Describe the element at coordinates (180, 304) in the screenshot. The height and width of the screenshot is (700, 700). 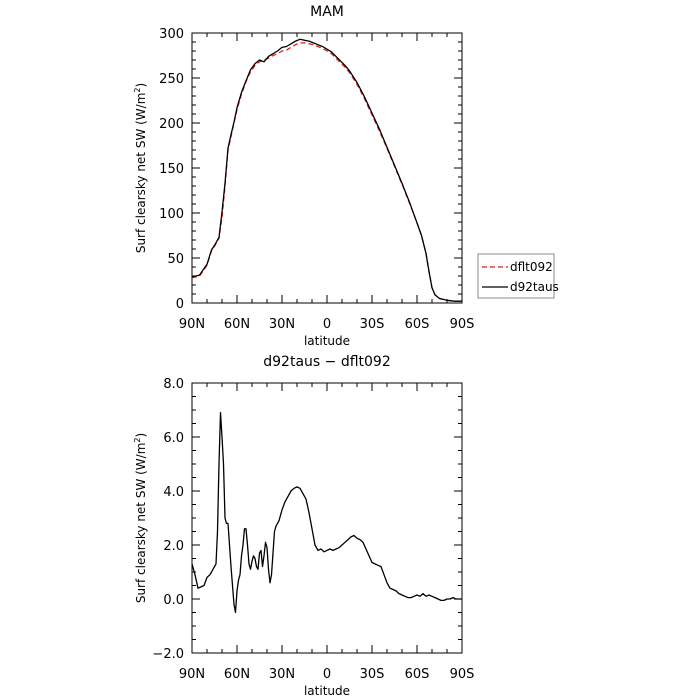
I see `y-tick-label: 0` at that location.